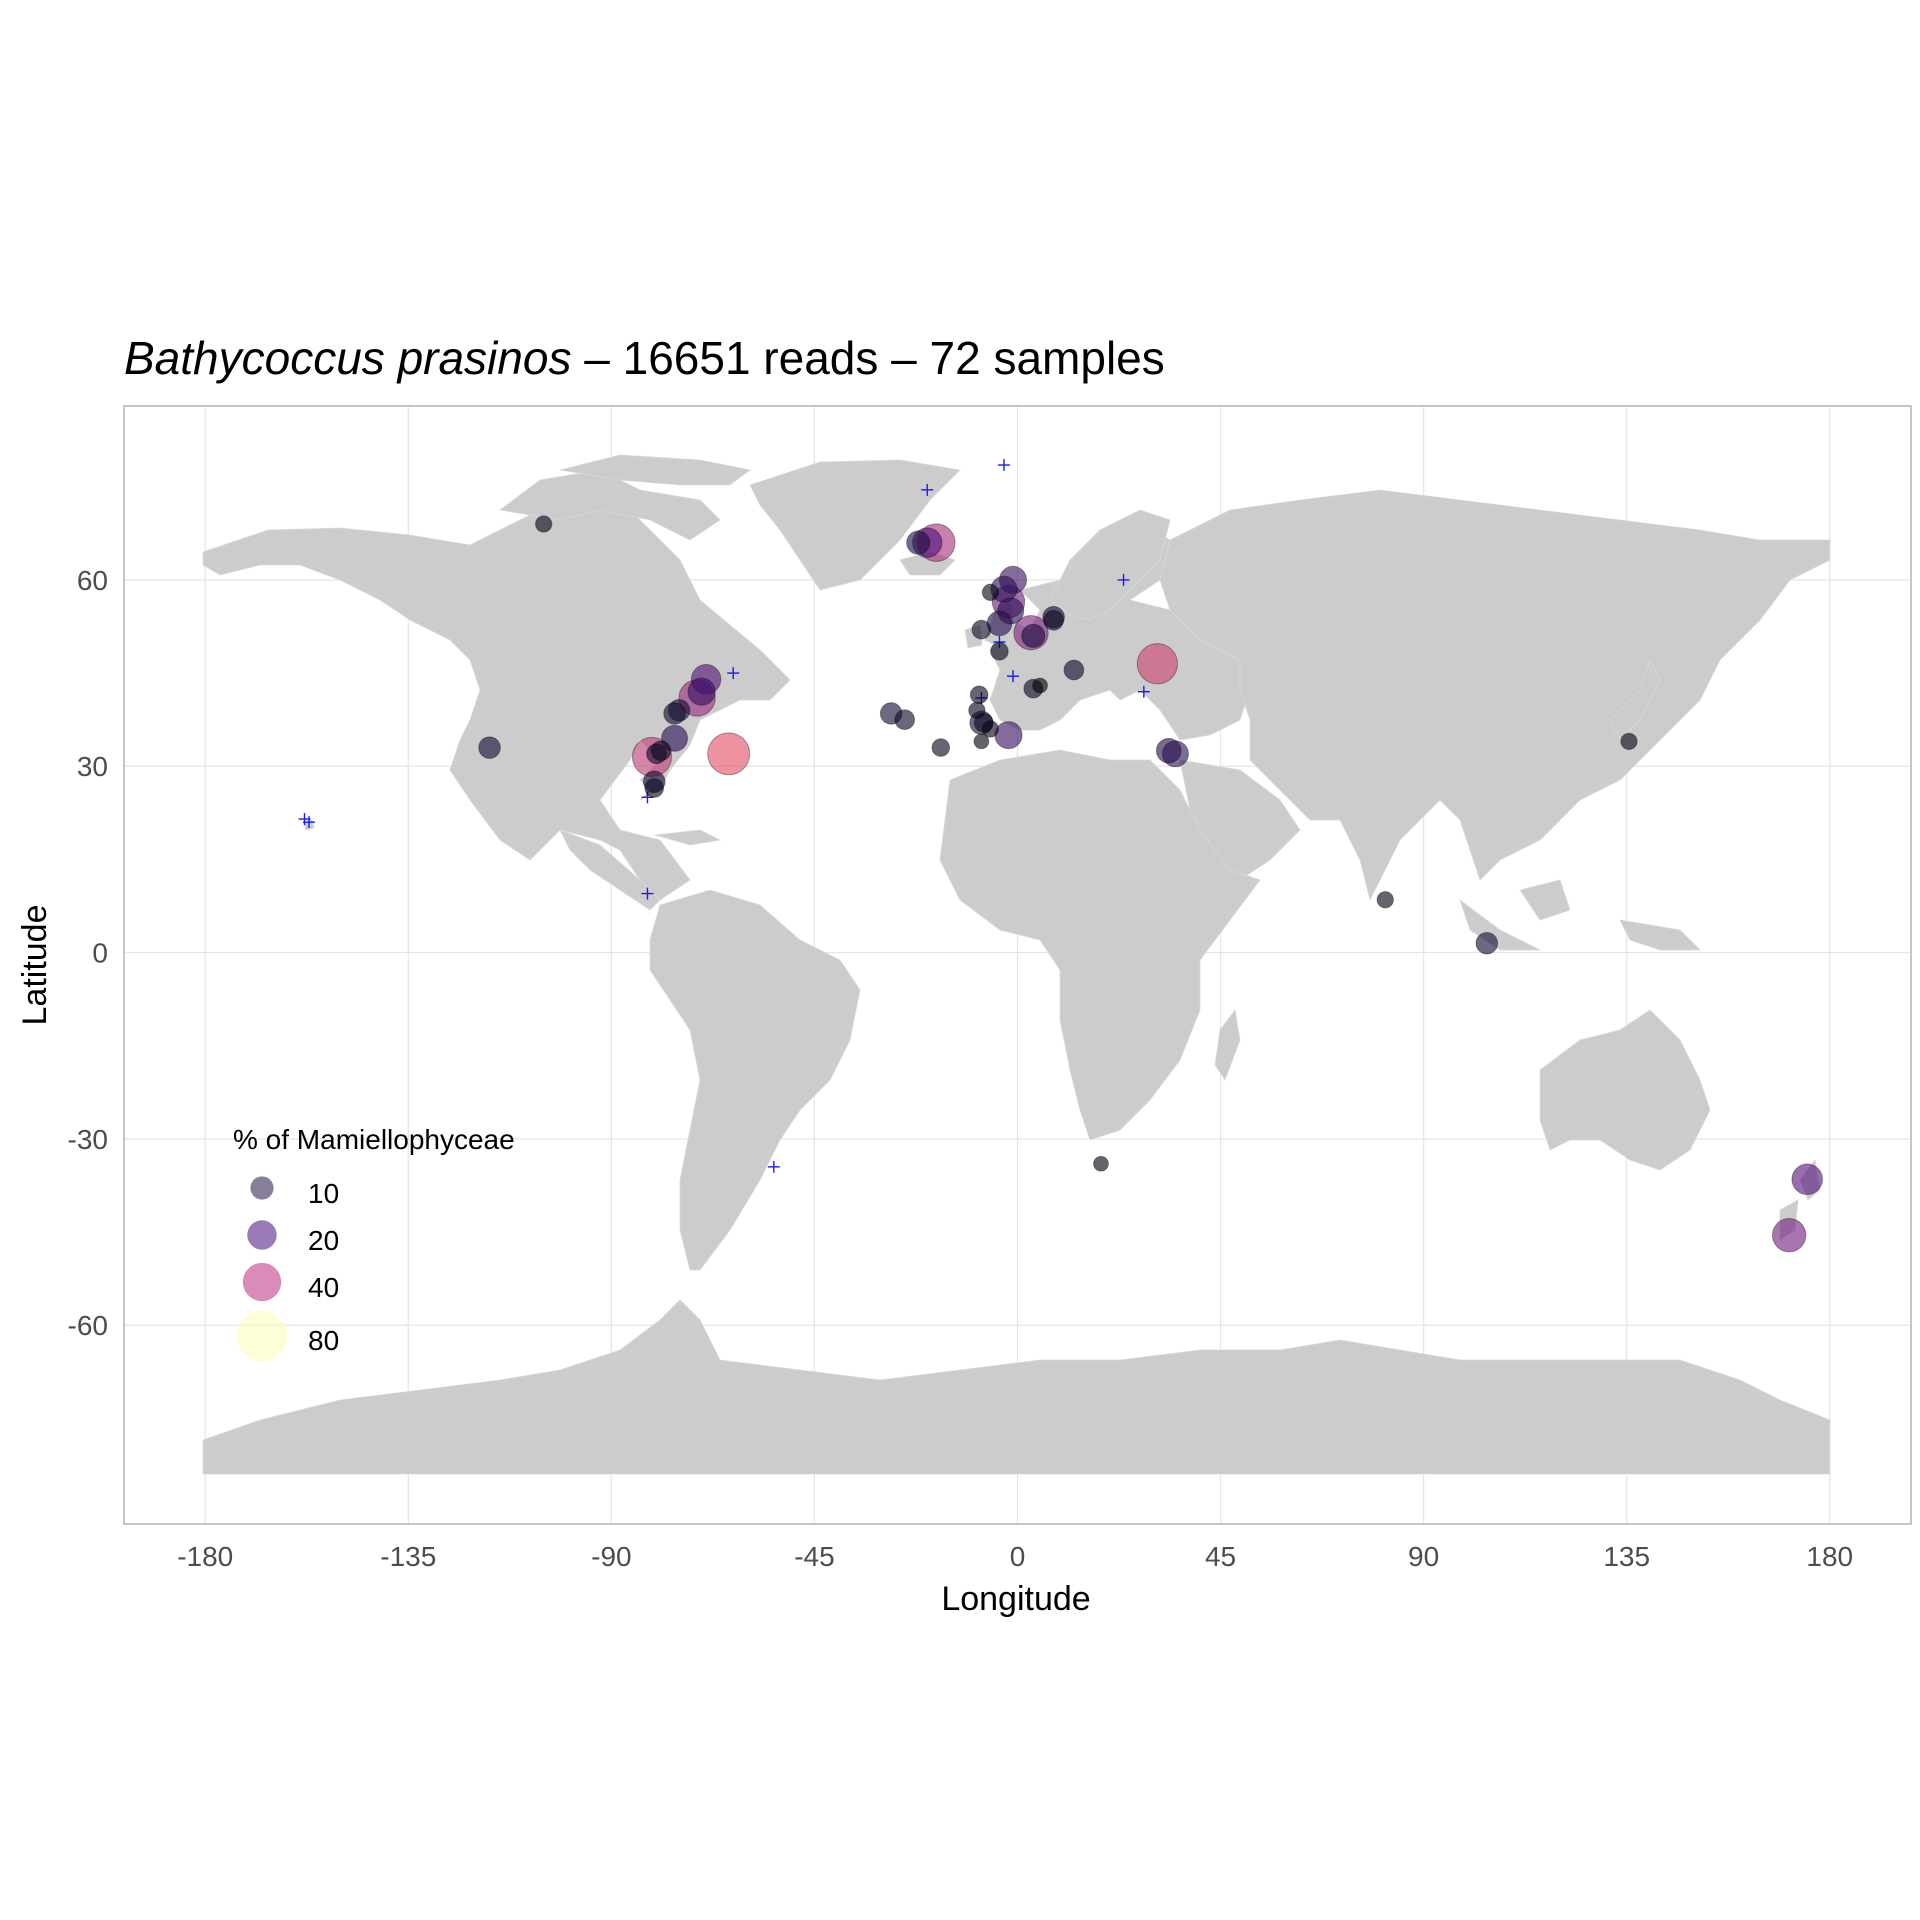 This screenshot has height=1920, width=1920. I want to click on legend-label-80: 80, so click(323, 1340).